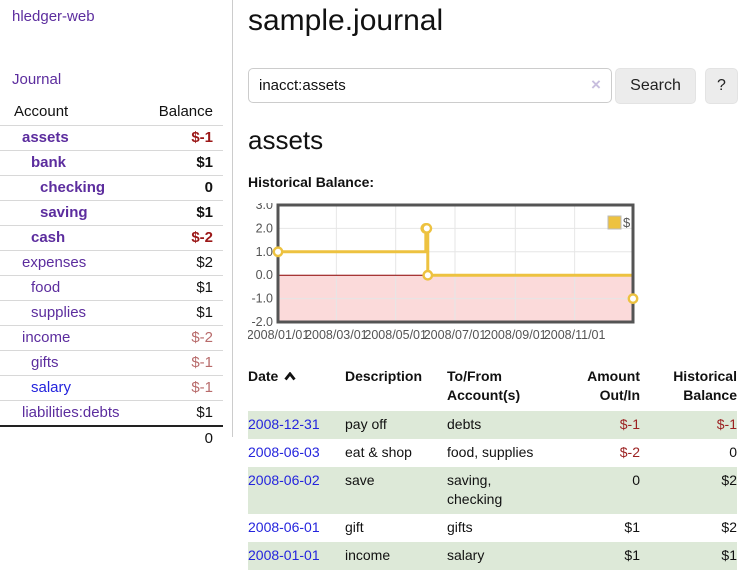  I want to click on account-link: cash, so click(48, 237).